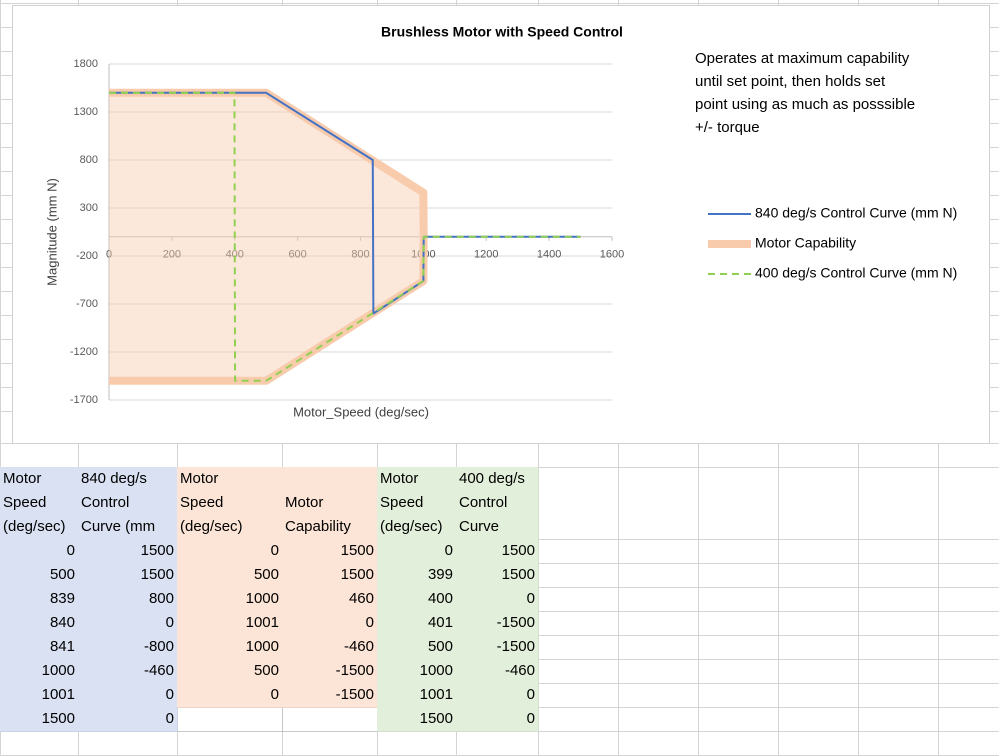 Image resolution: width=999 pixels, height=756 pixels. I want to click on x-tick-label: 400, so click(235, 255).